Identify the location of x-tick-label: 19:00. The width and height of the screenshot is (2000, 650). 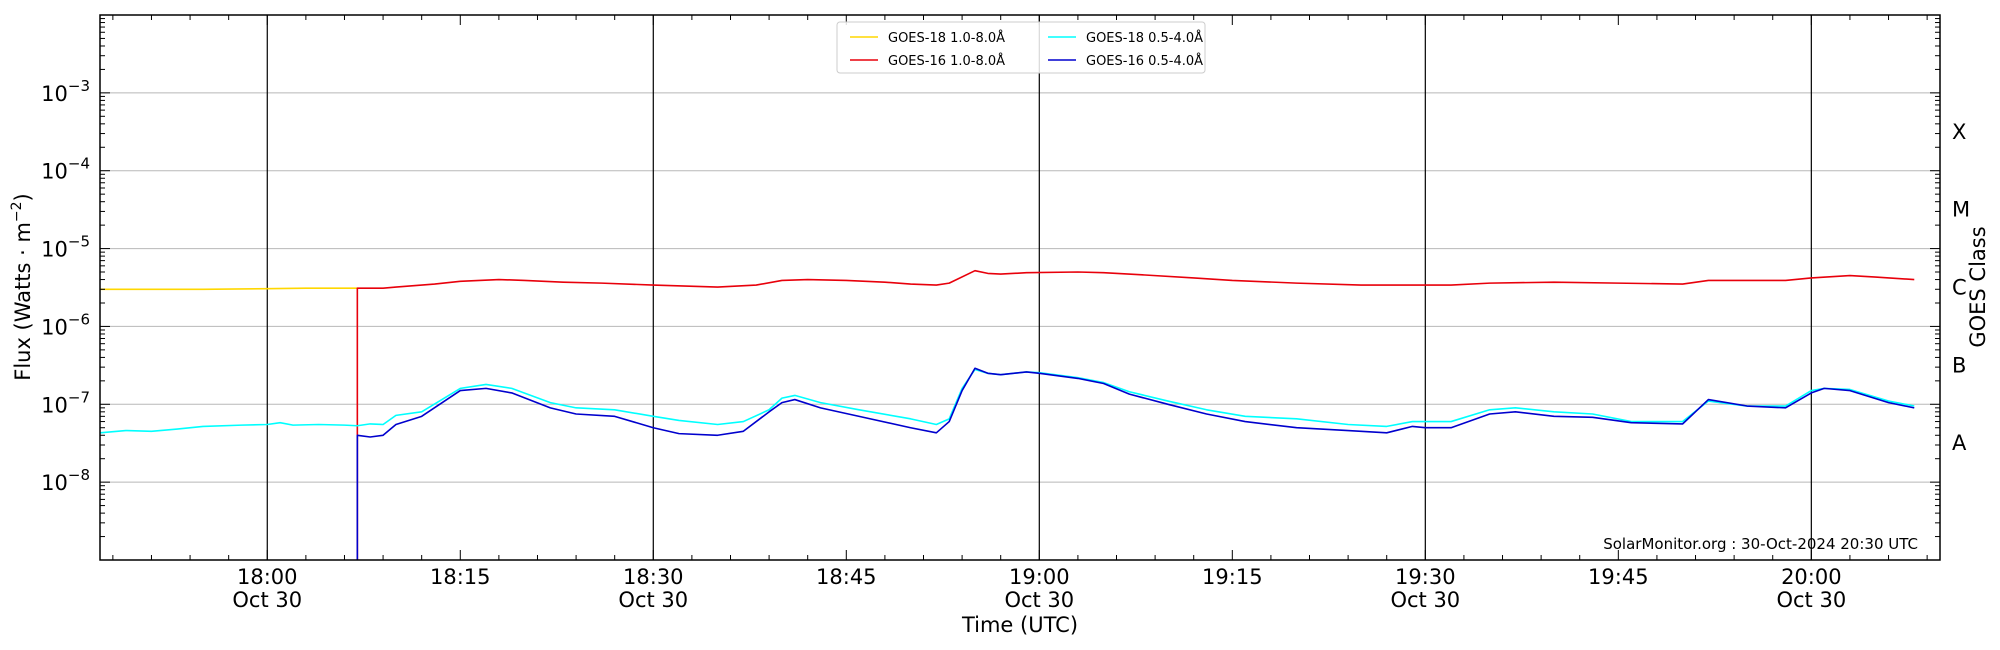
(1039, 577).